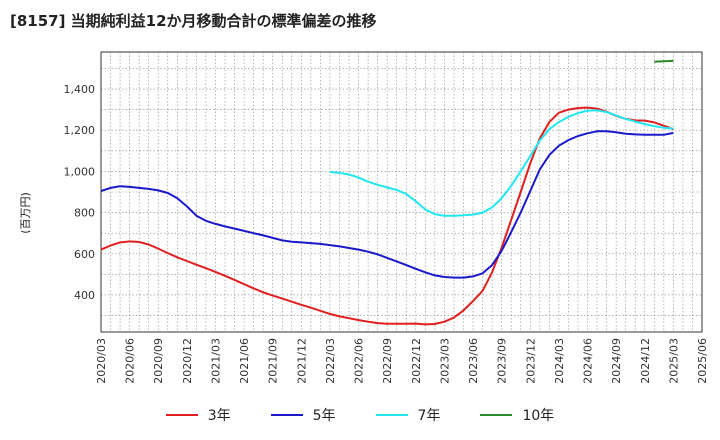  Describe the element at coordinates (84, 295) in the screenshot. I see `y-tick-label: 400` at that location.